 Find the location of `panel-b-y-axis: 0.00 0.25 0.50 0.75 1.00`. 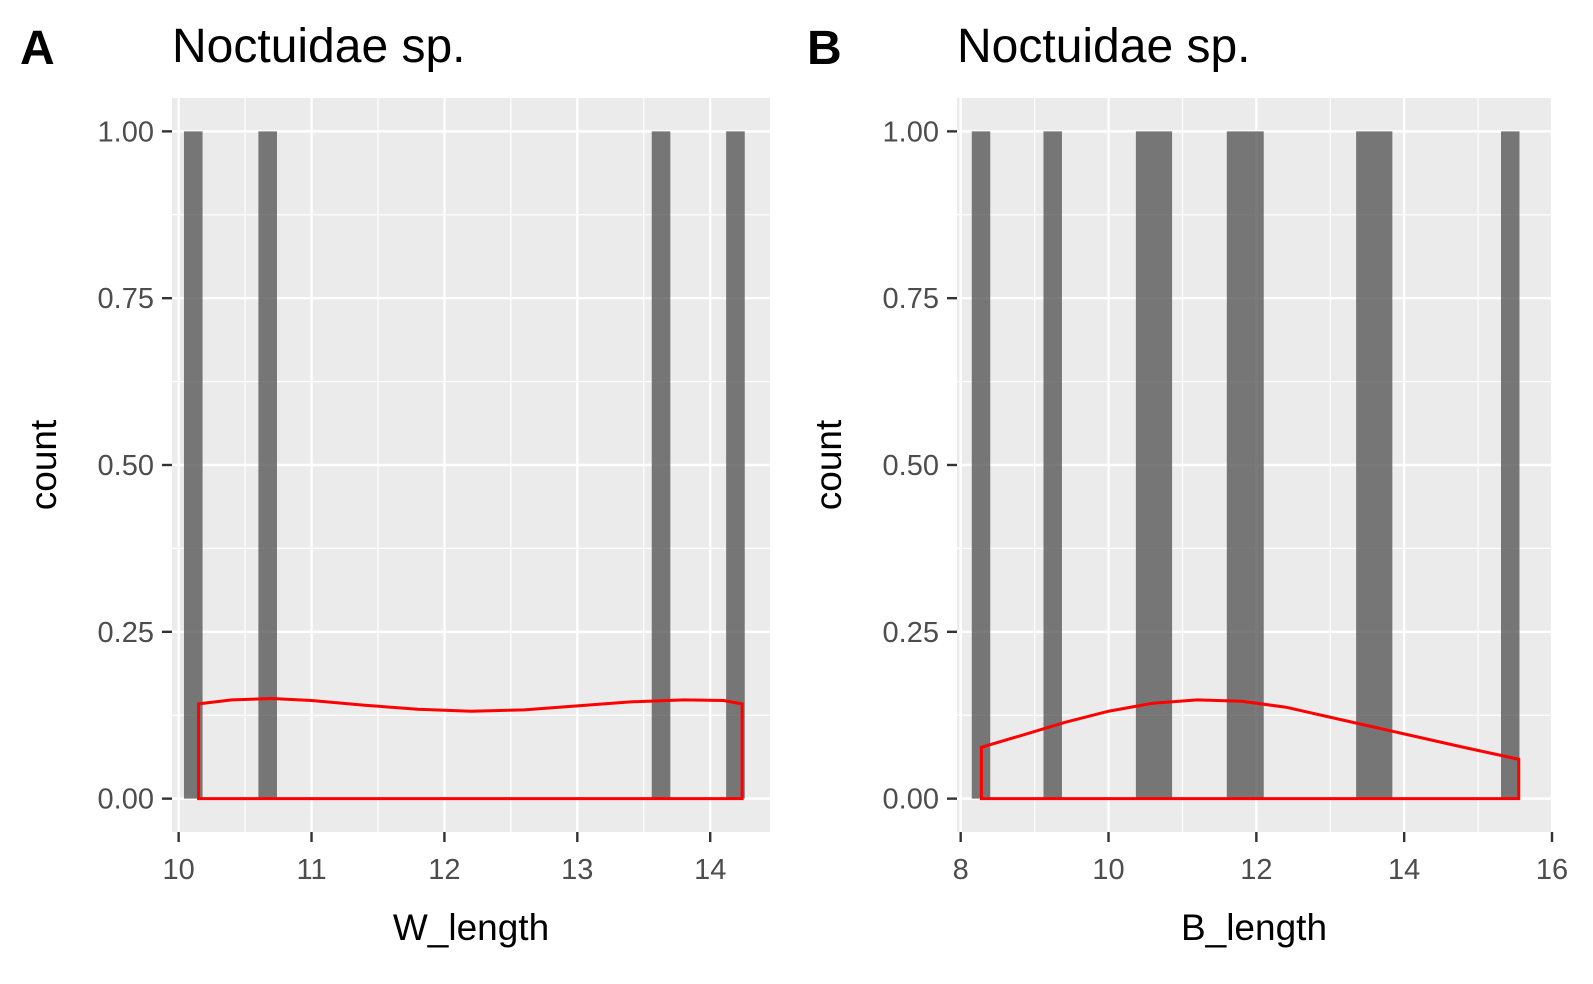

panel-b-y-axis: 0.00 0.25 0.50 0.75 1.00 is located at coordinates (920, 466).